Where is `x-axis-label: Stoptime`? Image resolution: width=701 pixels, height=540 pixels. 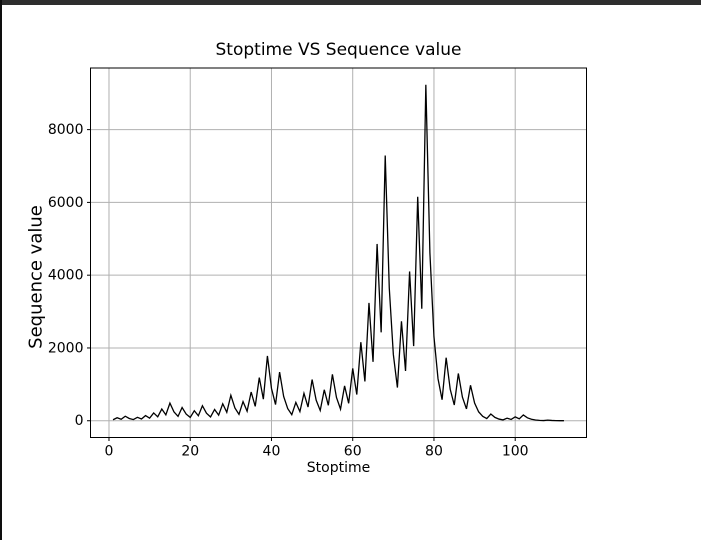 x-axis-label: Stoptime is located at coordinates (338, 468).